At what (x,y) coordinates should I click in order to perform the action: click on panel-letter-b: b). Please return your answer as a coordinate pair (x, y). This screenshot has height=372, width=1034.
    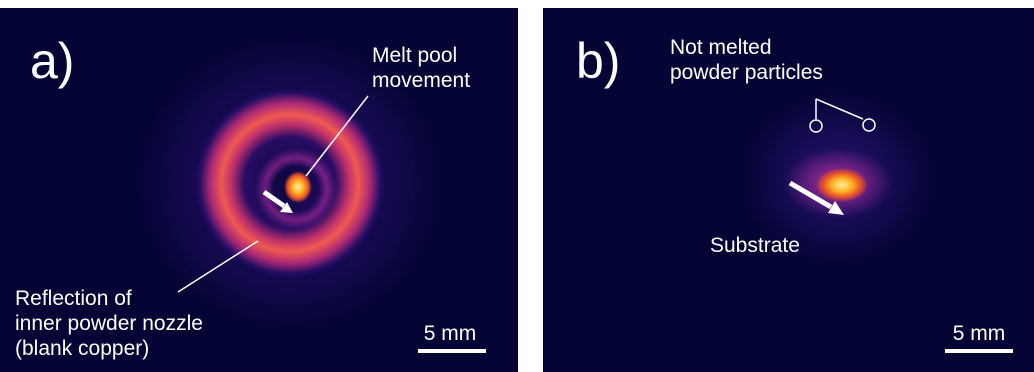
    Looking at the image, I should click on (598, 61).